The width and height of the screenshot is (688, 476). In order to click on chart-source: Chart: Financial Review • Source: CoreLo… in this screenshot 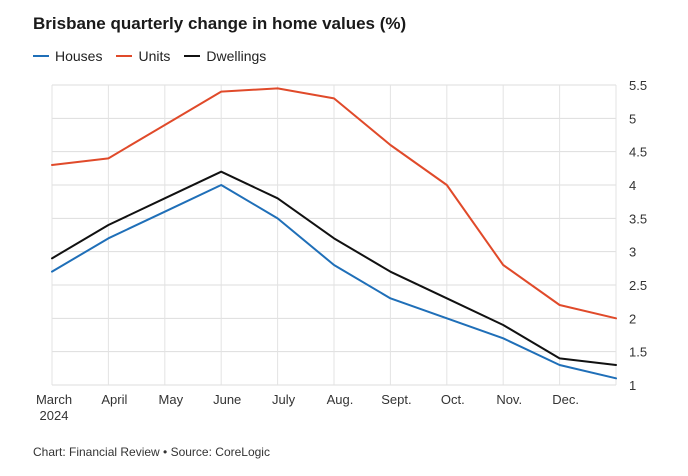, I will do `click(151, 452)`.